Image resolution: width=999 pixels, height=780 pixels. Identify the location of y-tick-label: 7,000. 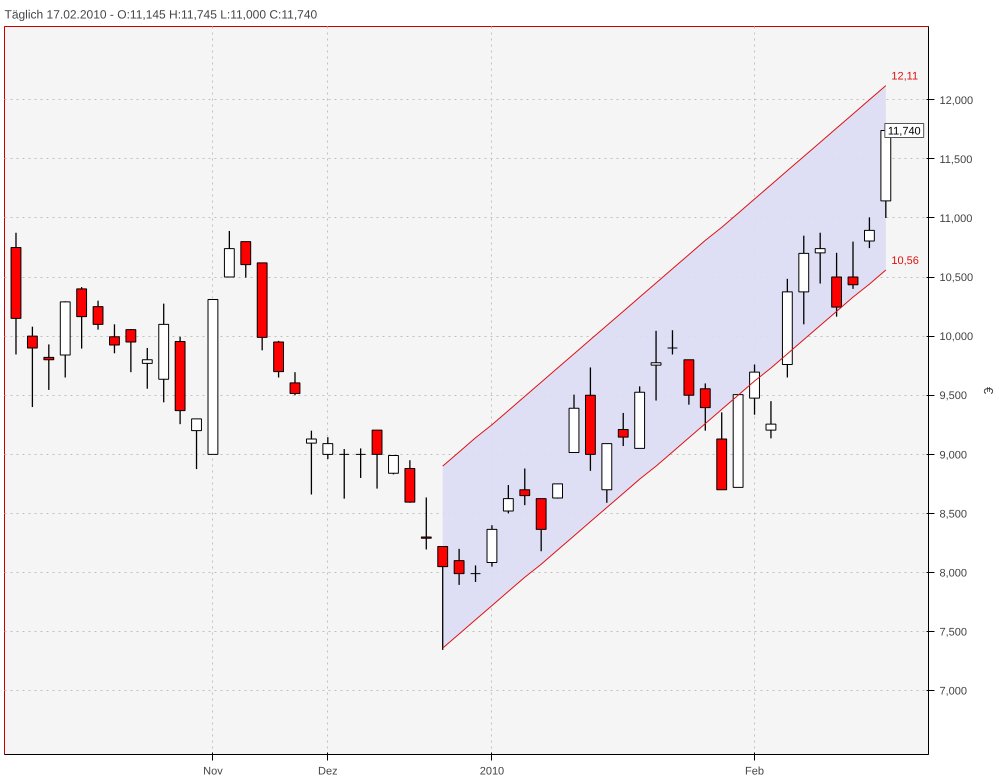
(954, 692).